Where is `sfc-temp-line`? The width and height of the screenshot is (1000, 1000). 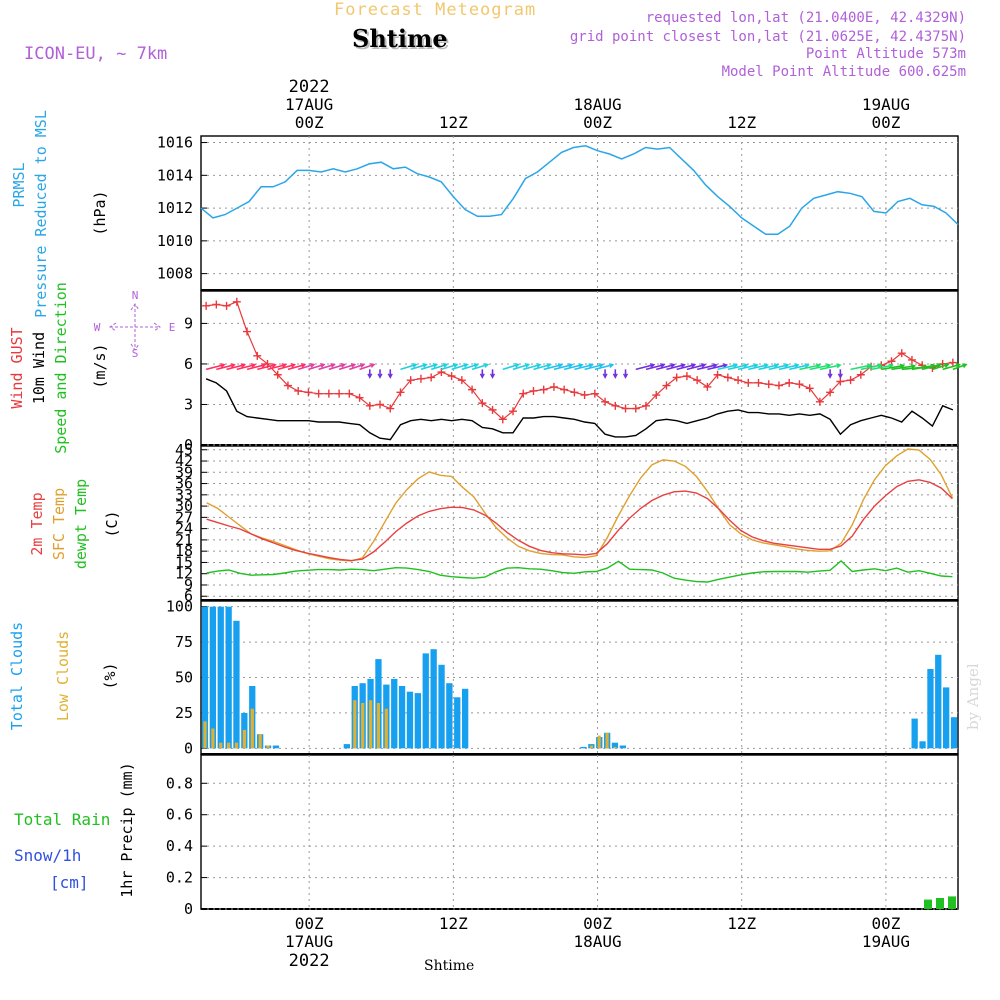
sfc-temp-line is located at coordinates (580, 505).